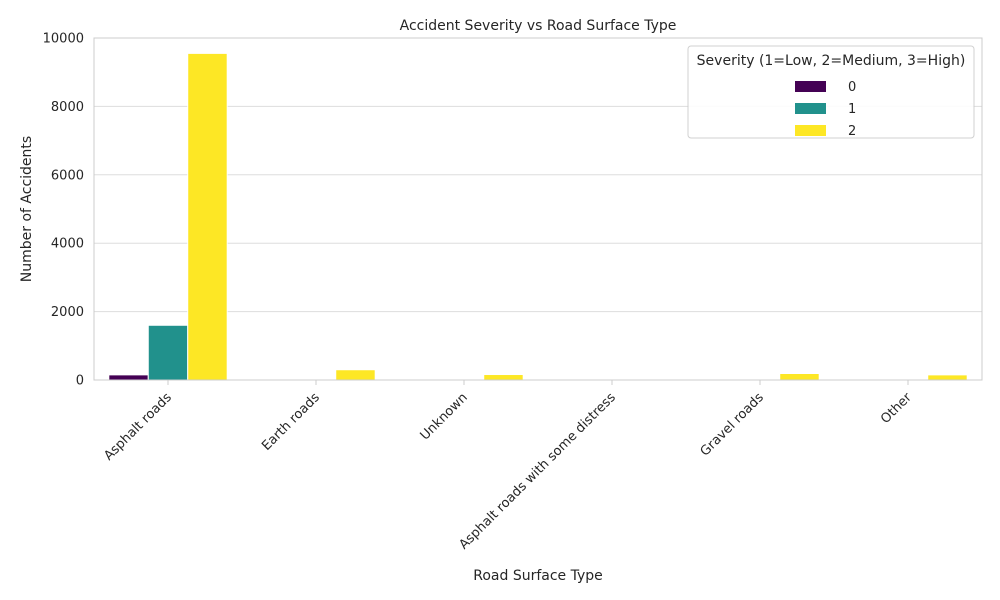 This screenshot has height=600, width=1000. What do you see at coordinates (67, 107) in the screenshot?
I see `y-tick-label: 8000` at bounding box center [67, 107].